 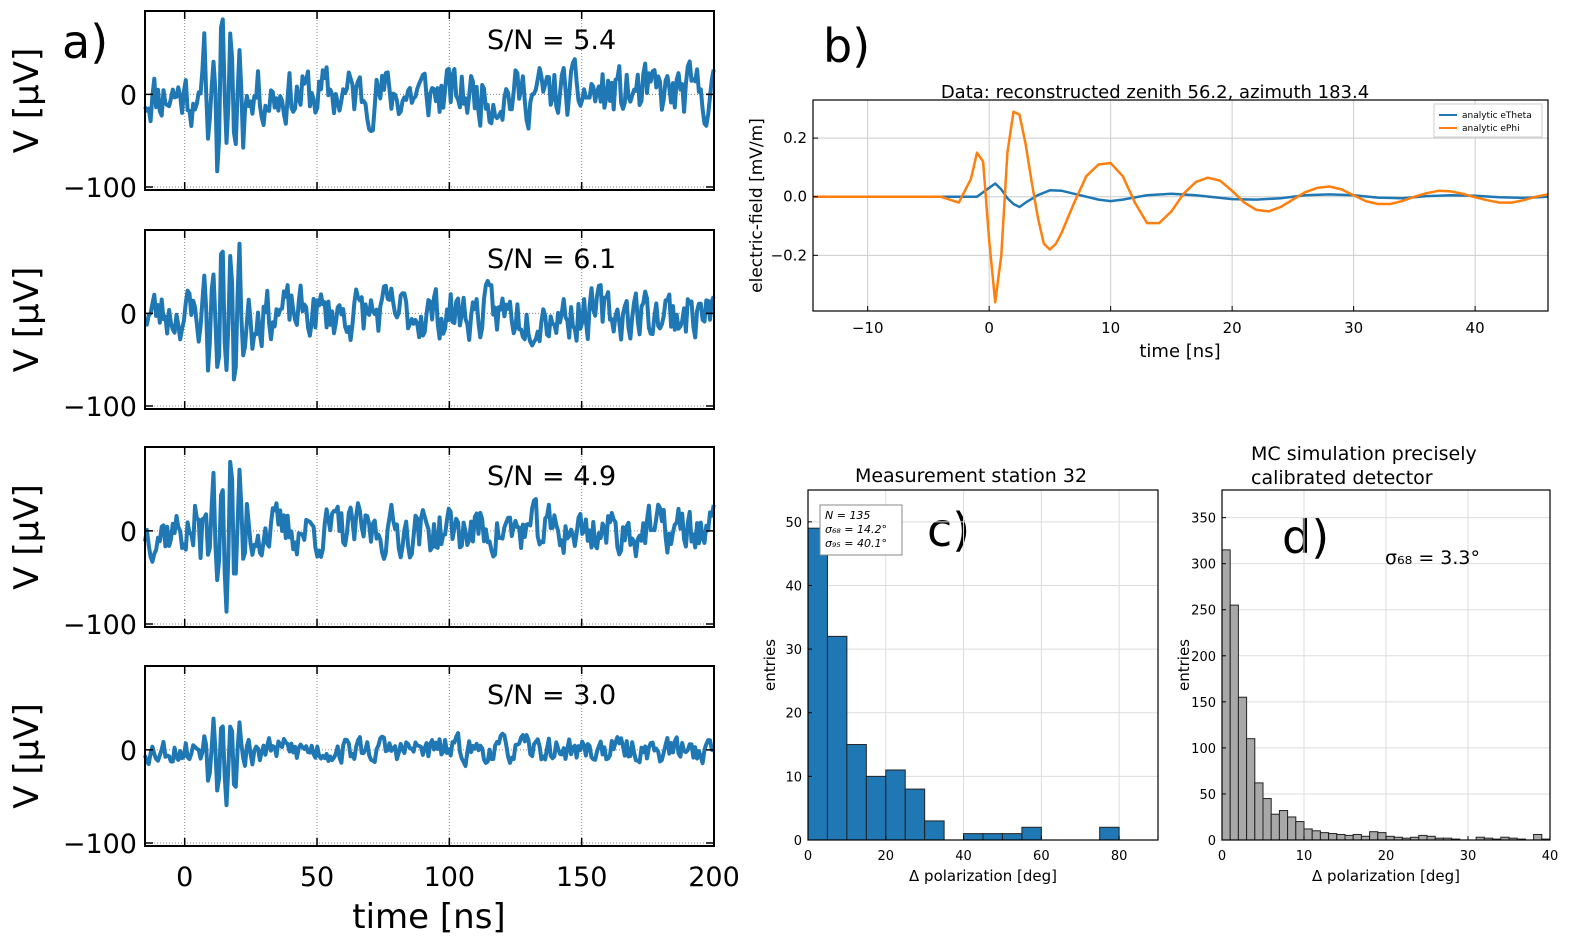 I want to click on x-tick-label: 30, so click(x=1468, y=856).